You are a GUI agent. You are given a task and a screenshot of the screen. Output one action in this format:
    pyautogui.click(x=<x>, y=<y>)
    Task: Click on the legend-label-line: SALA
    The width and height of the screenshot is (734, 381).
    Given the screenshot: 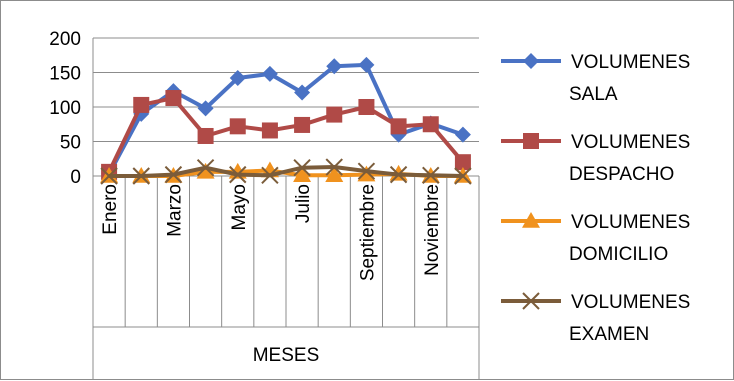 What is the action you would take?
    pyautogui.click(x=593, y=94)
    